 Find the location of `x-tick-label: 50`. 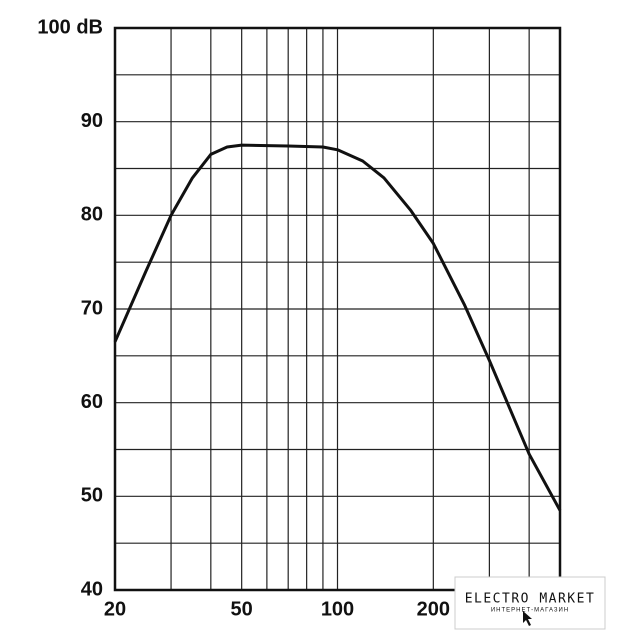

x-tick-label: 50 is located at coordinates (242, 609).